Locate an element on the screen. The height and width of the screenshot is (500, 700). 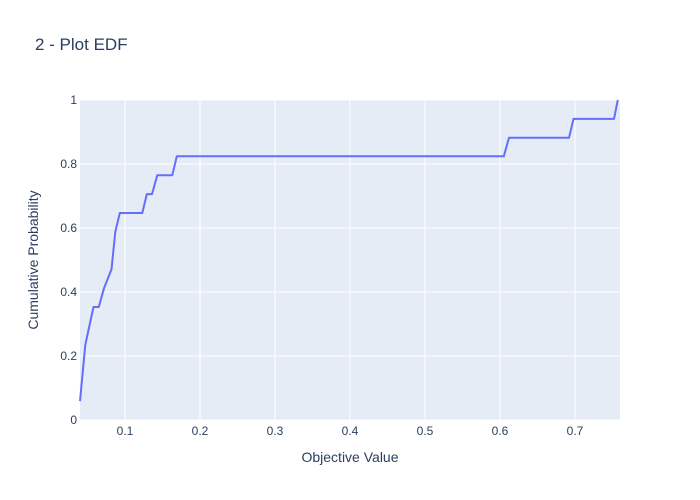
x-axis-label: Objective Value is located at coordinates (349, 457).